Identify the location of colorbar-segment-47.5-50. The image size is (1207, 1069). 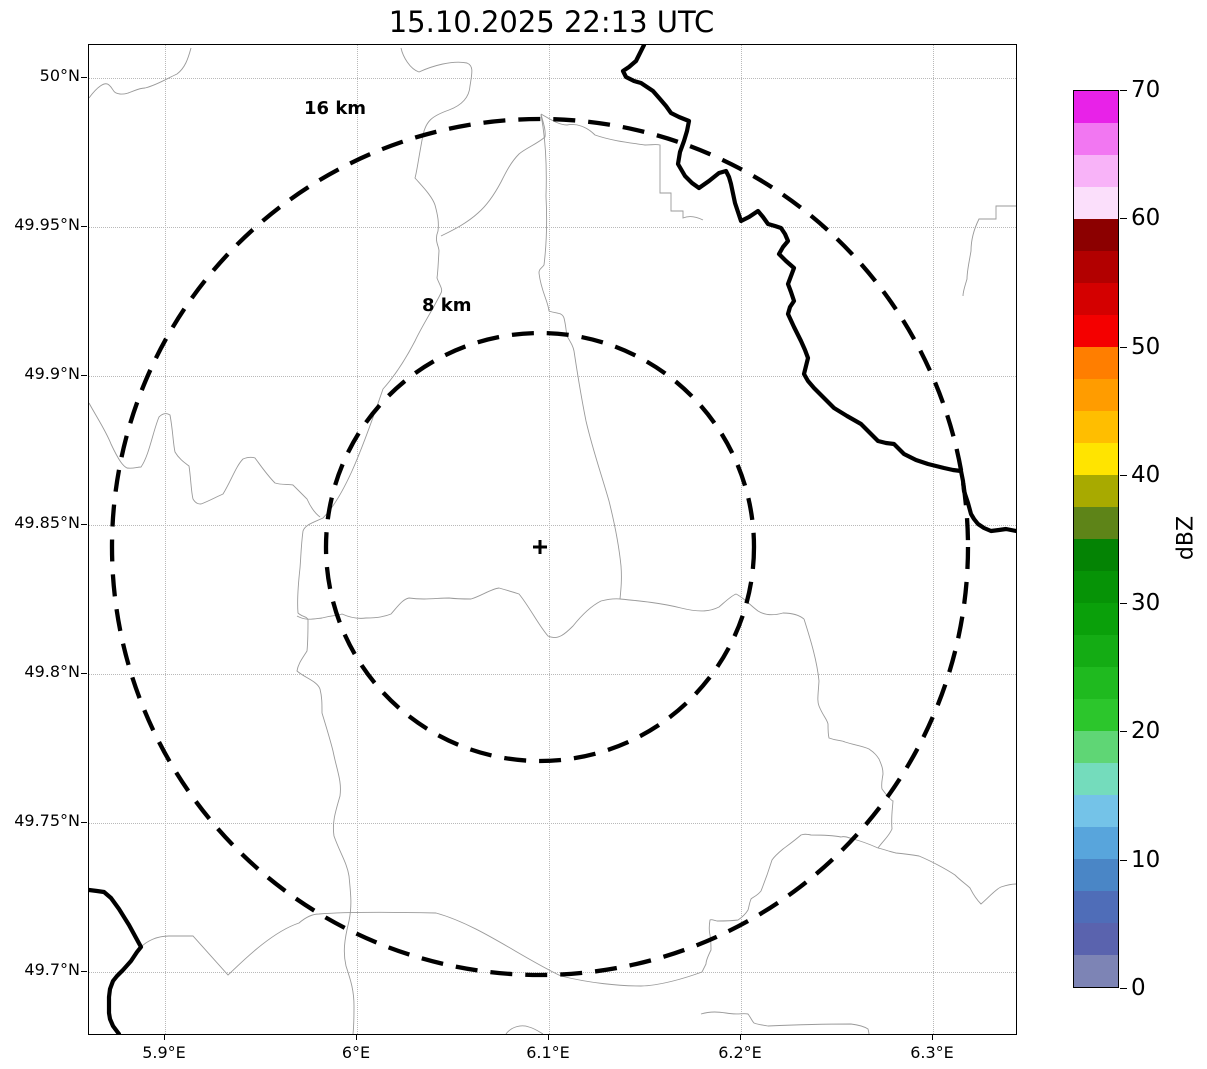
(1096, 363).